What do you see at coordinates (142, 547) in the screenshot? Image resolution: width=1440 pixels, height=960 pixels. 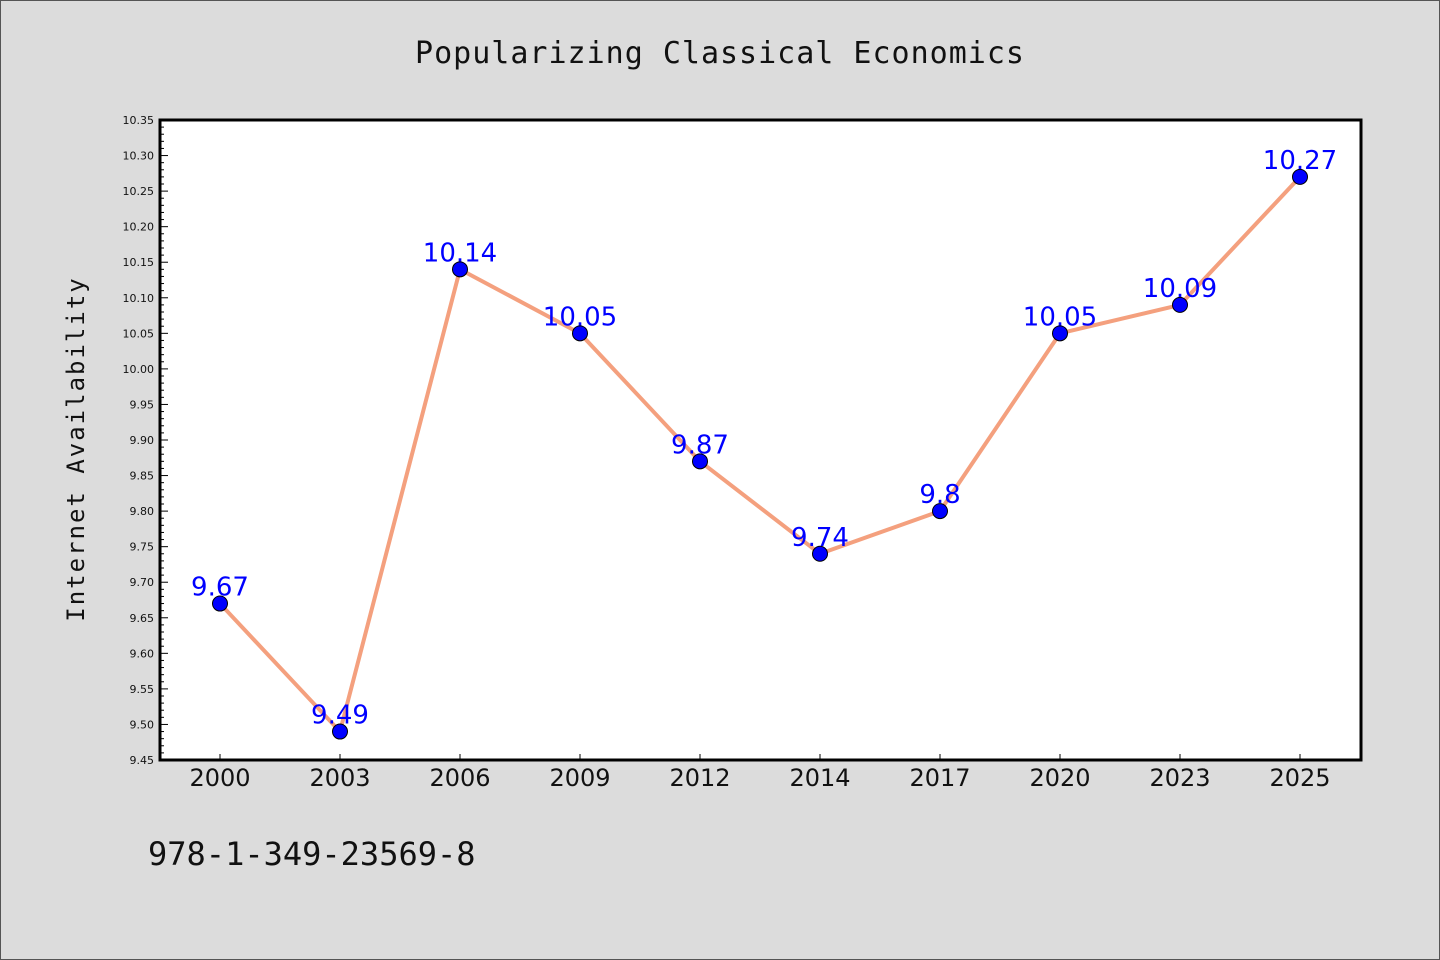 I see `y-tick-label: 9.75` at bounding box center [142, 547].